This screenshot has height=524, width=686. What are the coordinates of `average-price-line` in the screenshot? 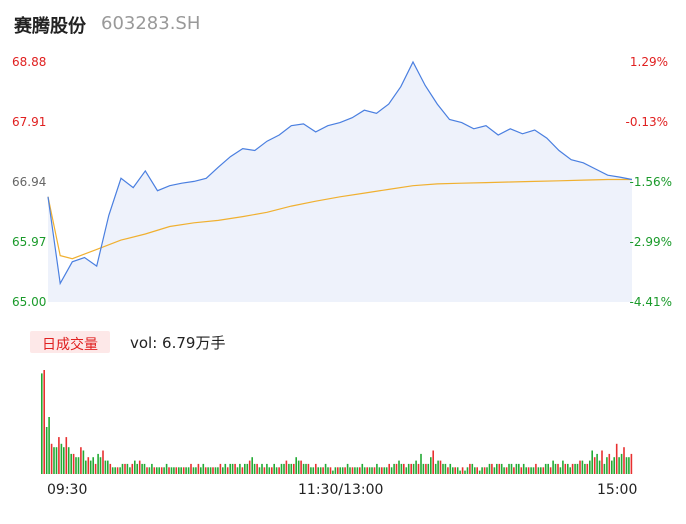 It's located at (339, 219).